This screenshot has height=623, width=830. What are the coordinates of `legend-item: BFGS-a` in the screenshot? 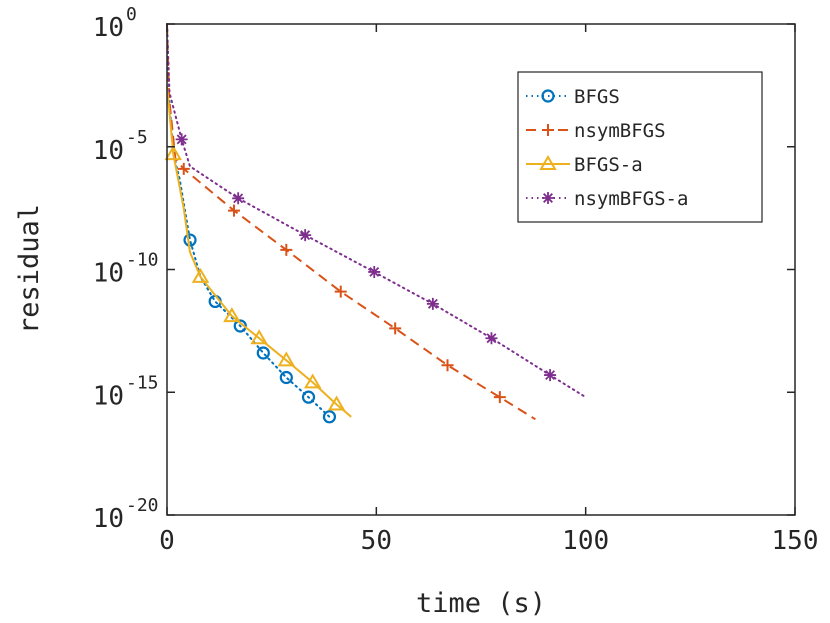 It's located at (584, 165).